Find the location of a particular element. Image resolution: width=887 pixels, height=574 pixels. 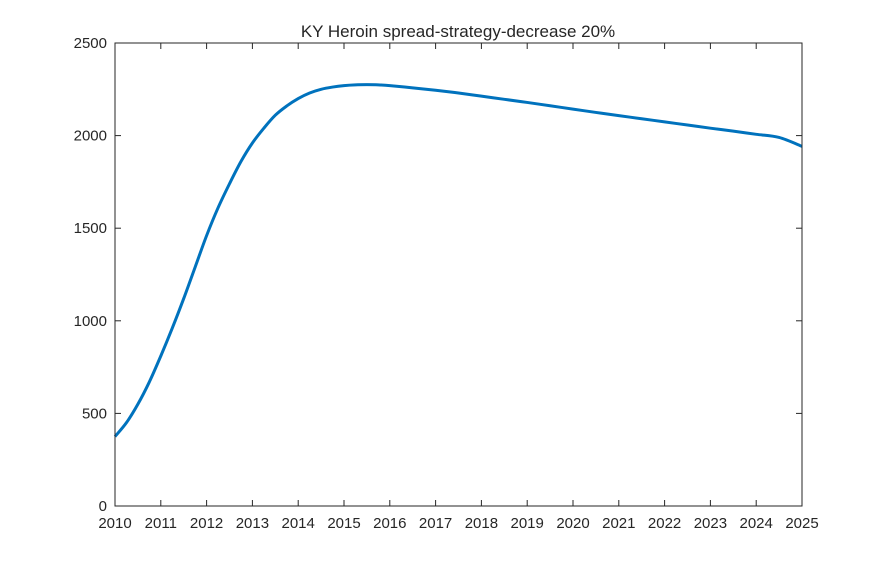

y-tick-label: 2500 is located at coordinates (90, 43).